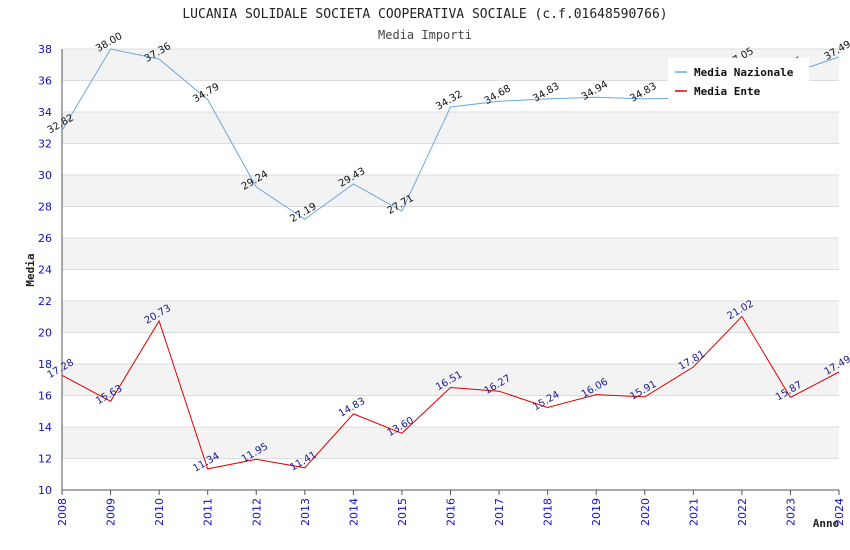 This screenshot has width=850, height=550. Describe the element at coordinates (499, 512) in the screenshot. I see `x-tick-label: 2017` at that location.